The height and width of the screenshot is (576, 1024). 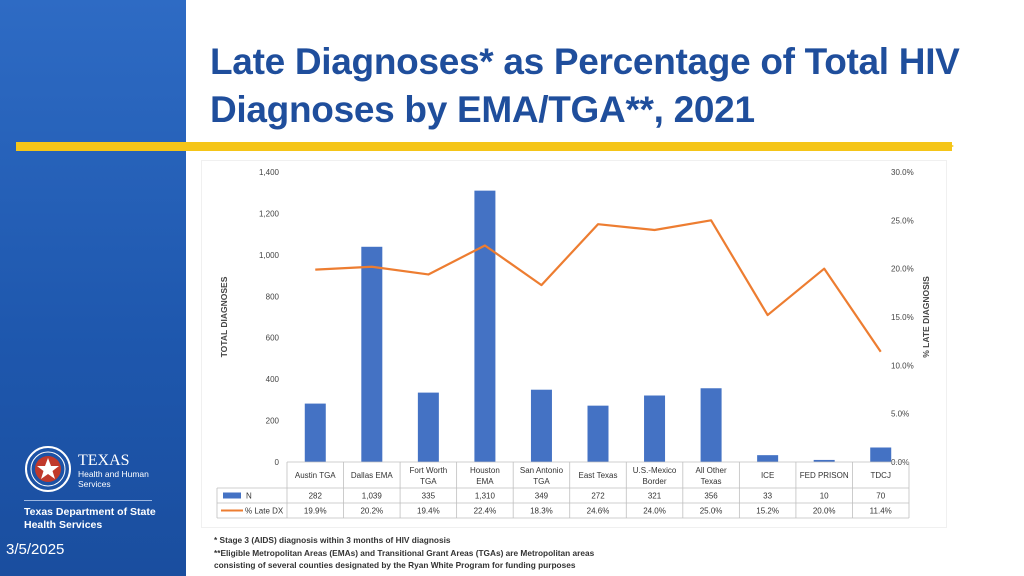 What do you see at coordinates (711, 496) in the screenshot?
I see `table-value-n: 356` at bounding box center [711, 496].